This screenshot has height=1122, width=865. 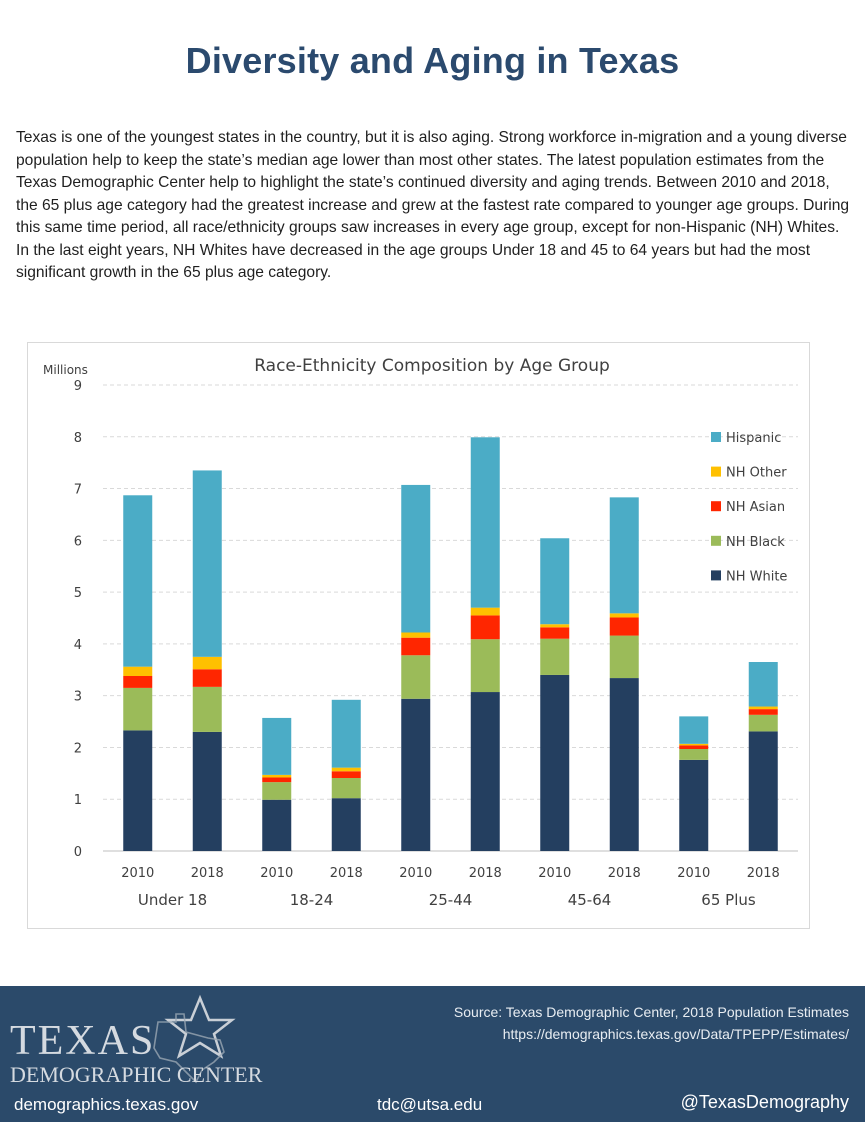 I want to click on x-group-label-0: Under 18, so click(x=172, y=900).